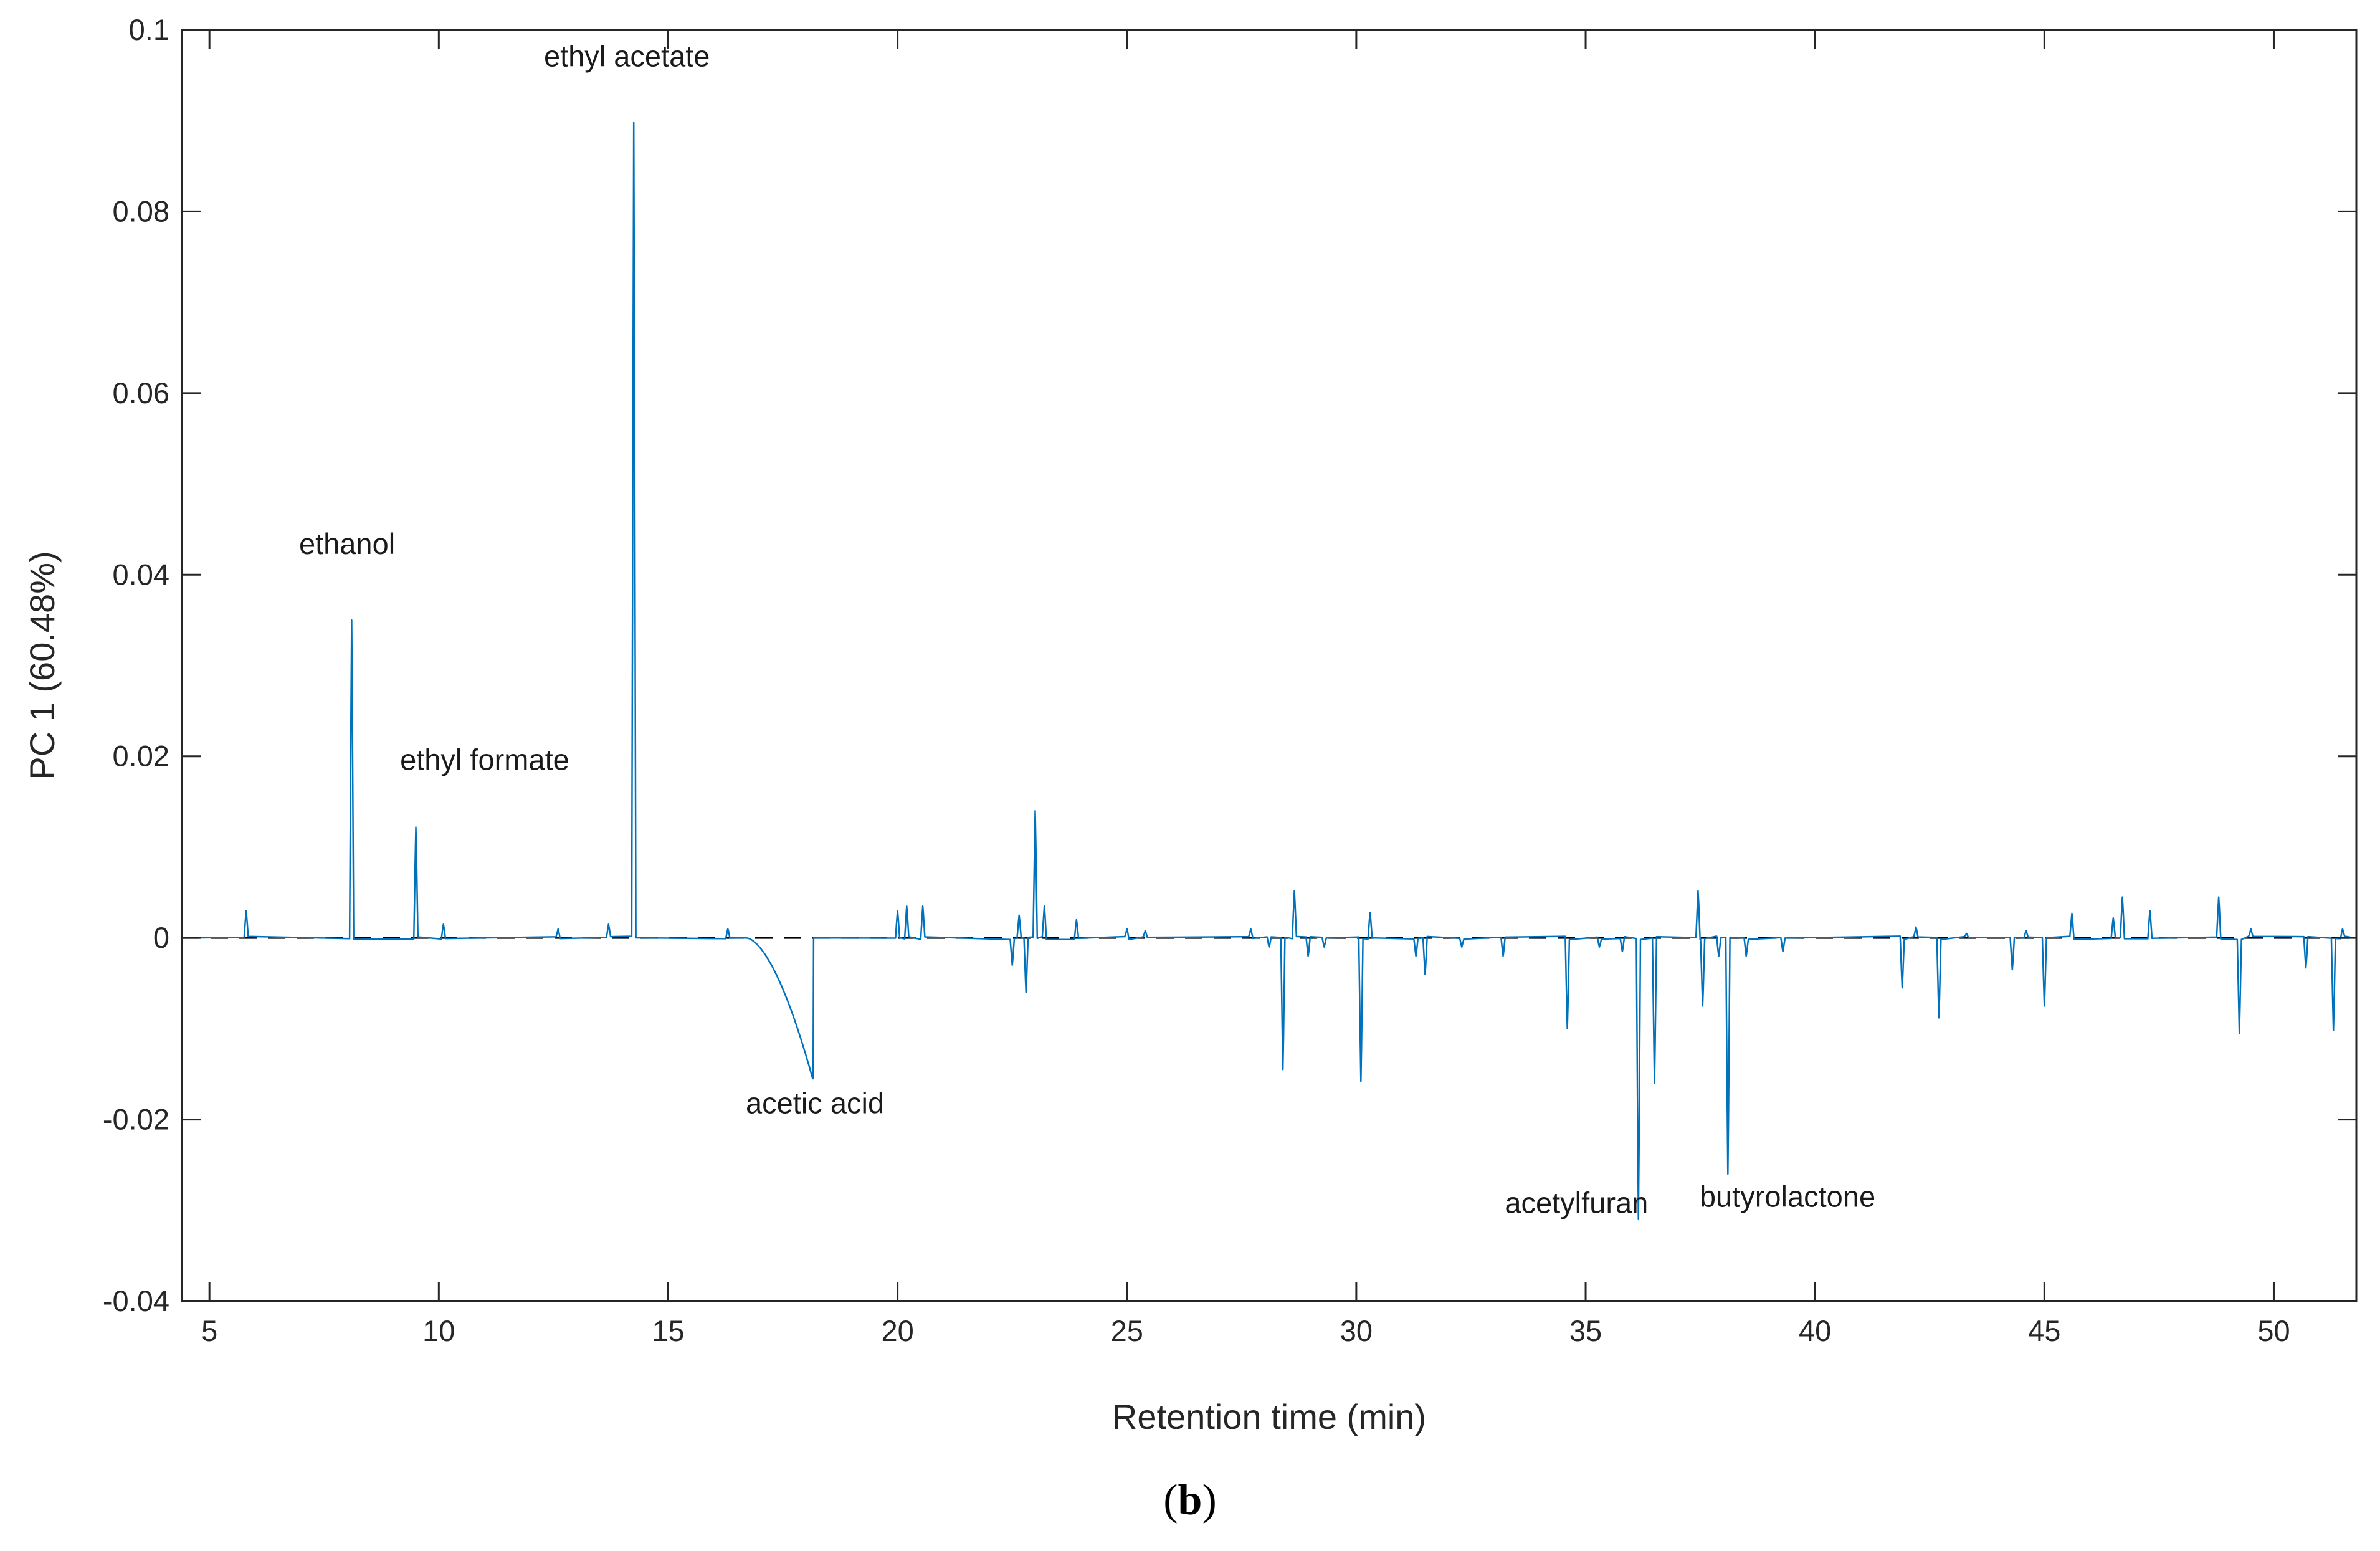 The image size is (2380, 1551). What do you see at coordinates (136, 1301) in the screenshot?
I see `y-tick-label: -0.04` at bounding box center [136, 1301].